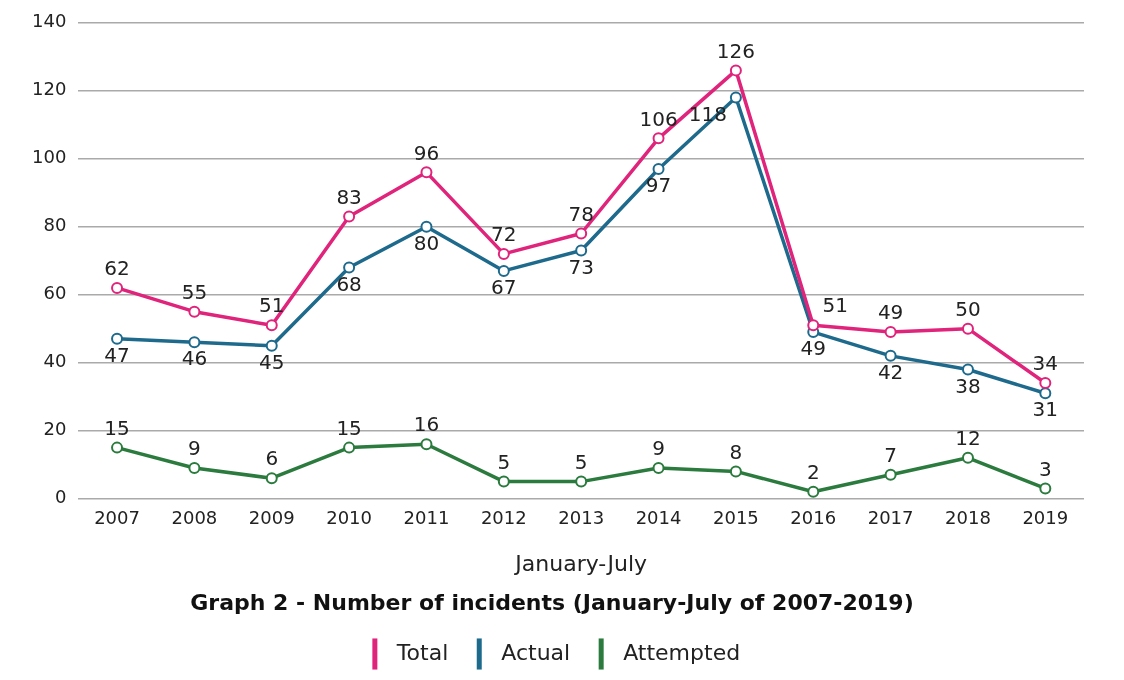 Image resolution: width=1124 pixels, height=680 pixels. What do you see at coordinates (536, 652) in the screenshot?
I see `legend-label: Actual` at bounding box center [536, 652].